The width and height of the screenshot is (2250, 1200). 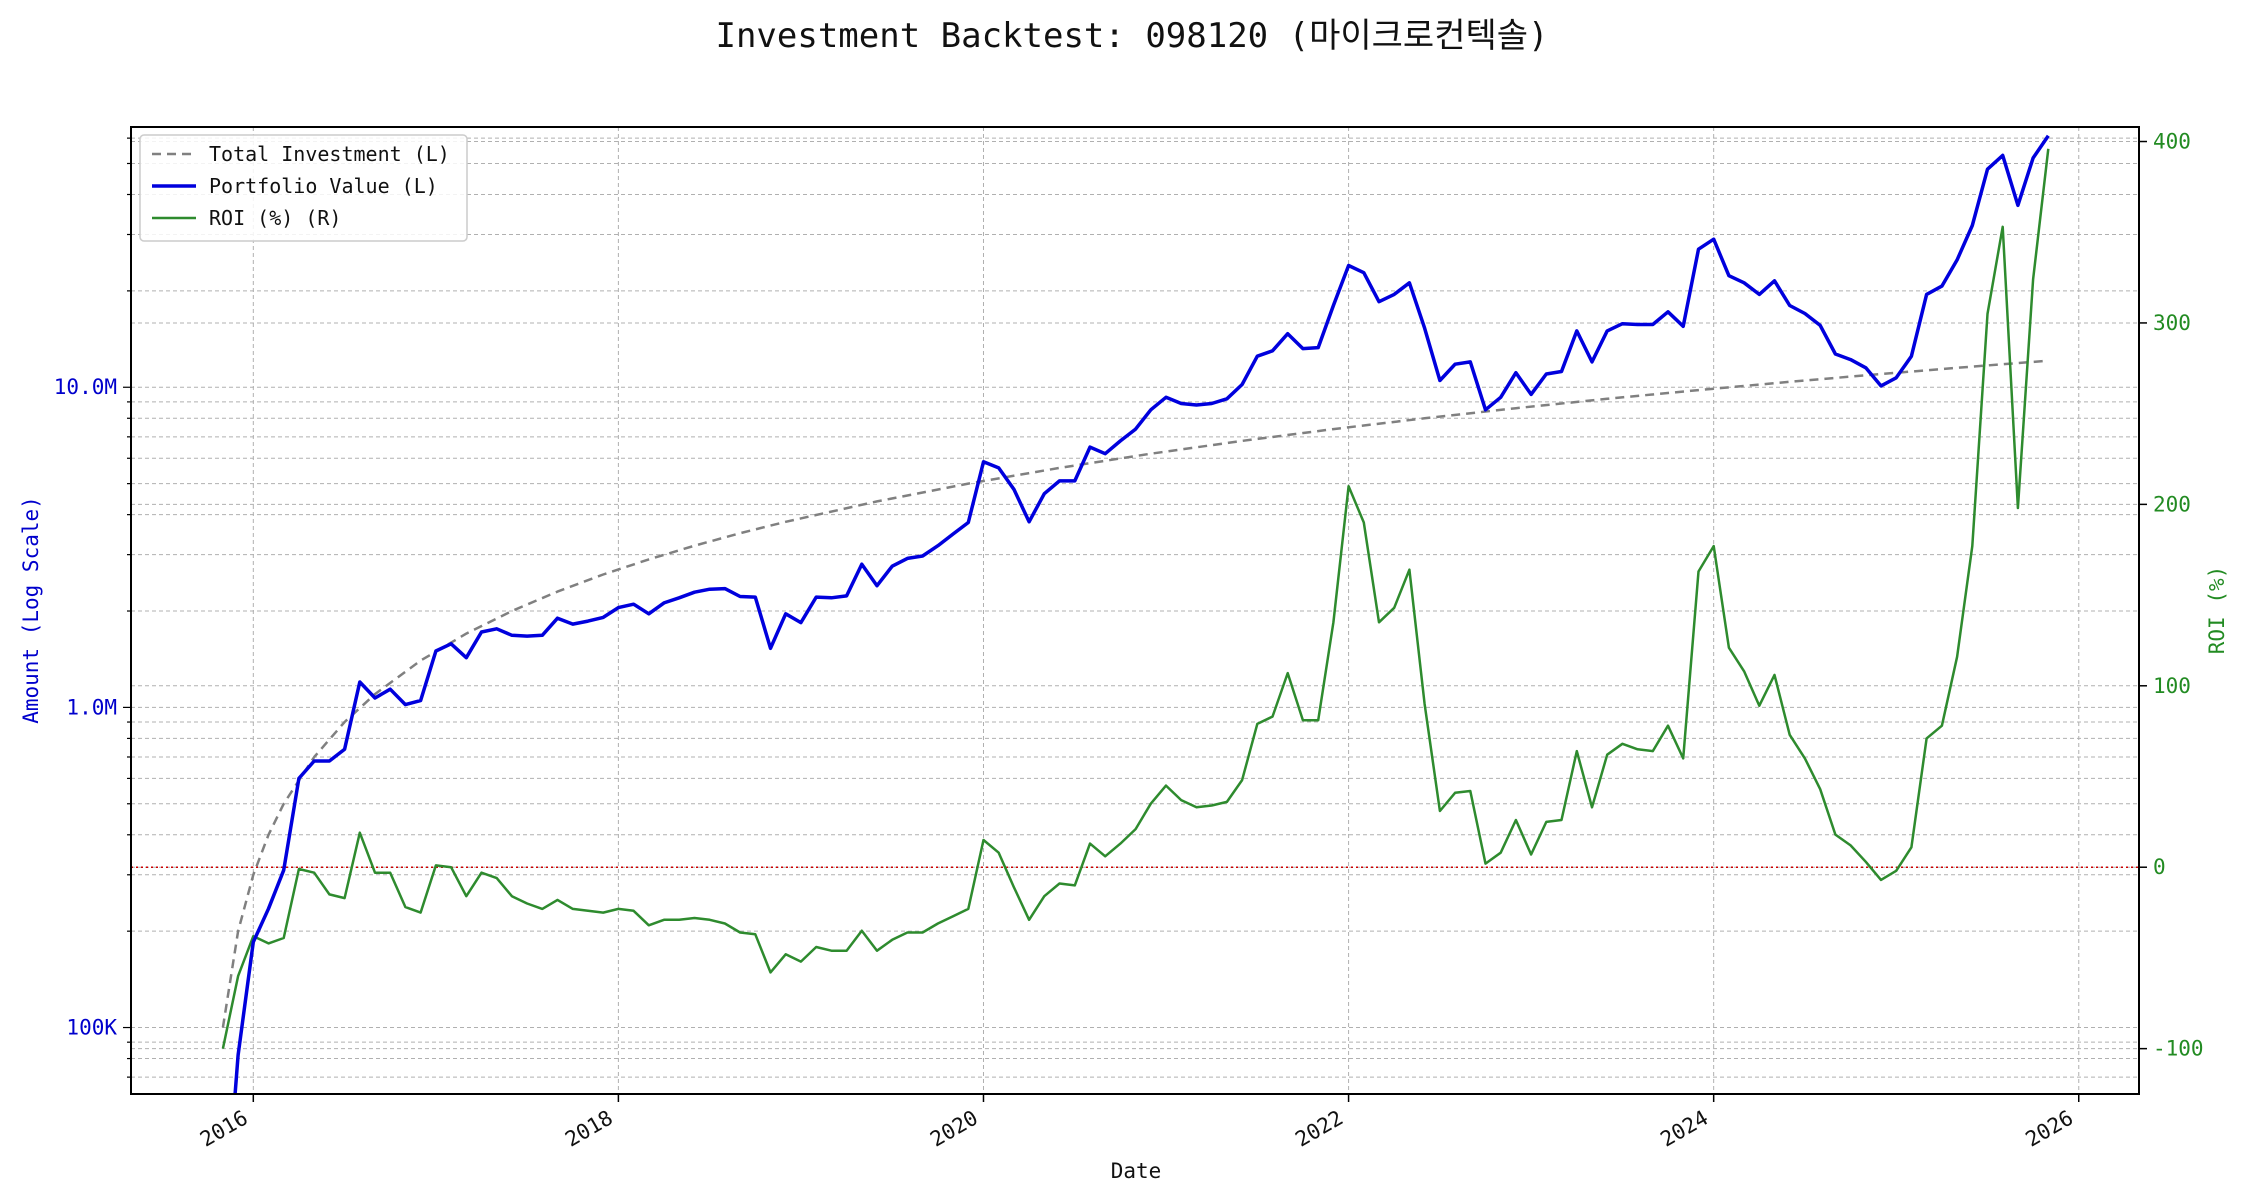 I want to click on legend-label-portfolio: Portfolio Value (L), so click(x=323, y=186).